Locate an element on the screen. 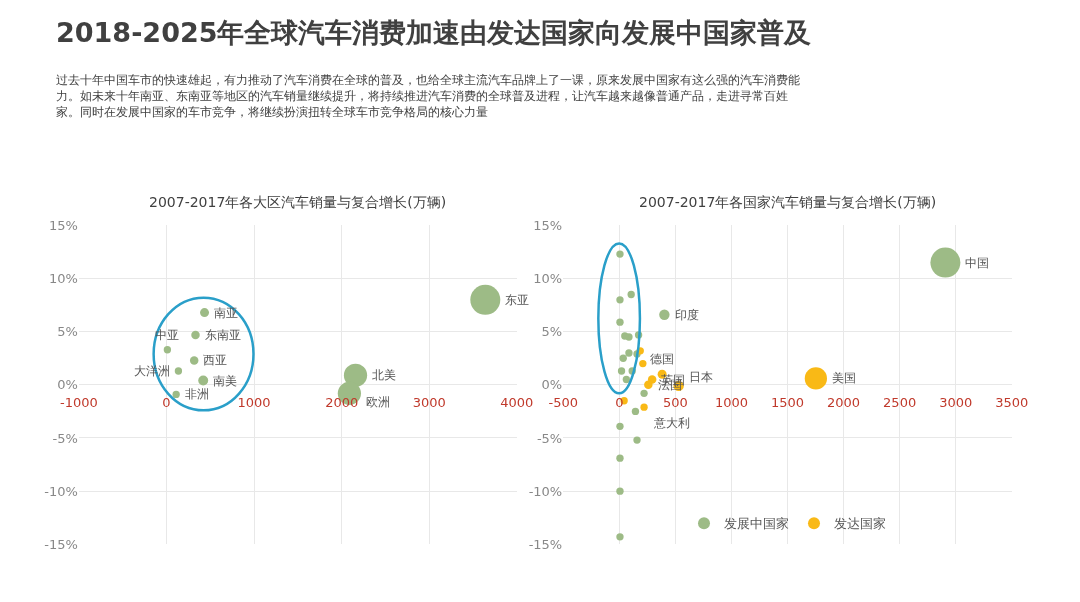 Image resolution: width=1080 pixels, height=602 pixels. annotation: 南美 is located at coordinates (225, 381).